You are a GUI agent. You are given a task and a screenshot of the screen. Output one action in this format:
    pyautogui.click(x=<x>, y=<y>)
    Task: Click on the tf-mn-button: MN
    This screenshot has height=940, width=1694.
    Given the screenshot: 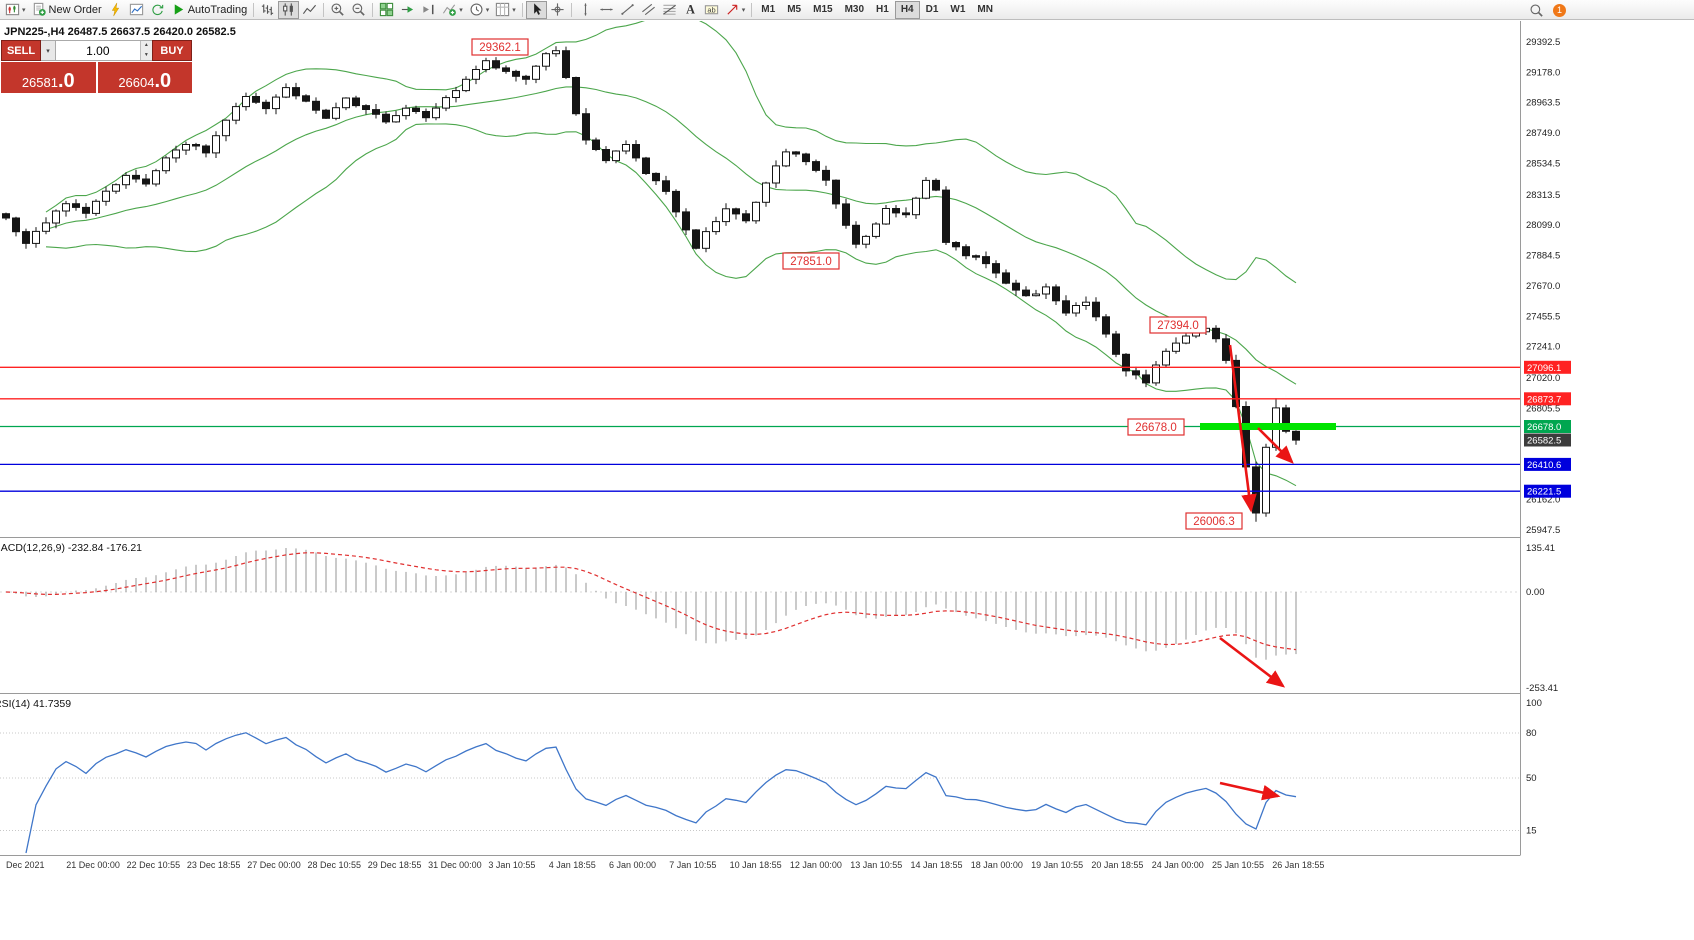 What is the action you would take?
    pyautogui.click(x=985, y=10)
    